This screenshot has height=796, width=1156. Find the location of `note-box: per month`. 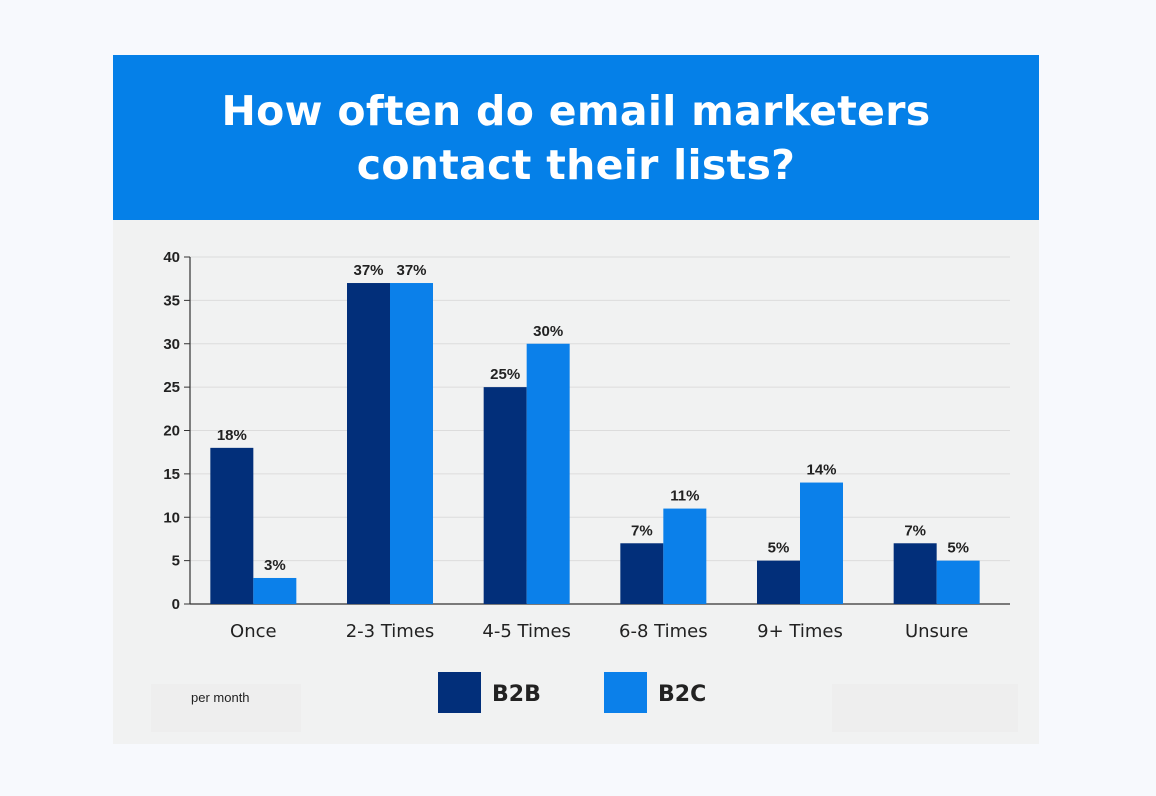

note-box: per month is located at coordinates (226, 708).